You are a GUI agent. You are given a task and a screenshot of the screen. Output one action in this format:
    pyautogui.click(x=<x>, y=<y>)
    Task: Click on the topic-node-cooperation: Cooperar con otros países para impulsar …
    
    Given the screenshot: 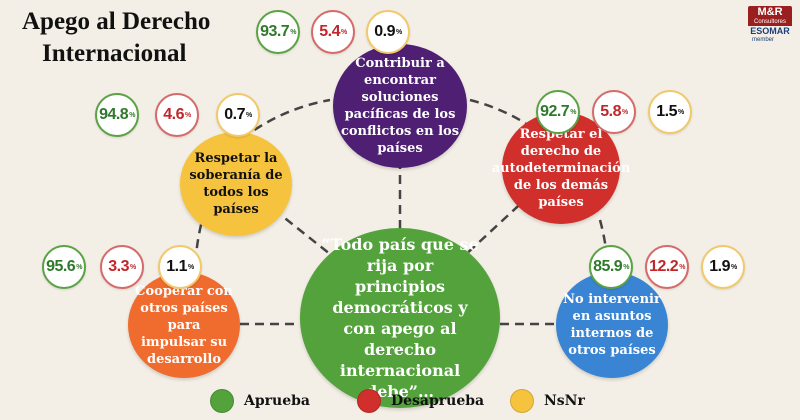 What is the action you would take?
    pyautogui.click(x=184, y=325)
    